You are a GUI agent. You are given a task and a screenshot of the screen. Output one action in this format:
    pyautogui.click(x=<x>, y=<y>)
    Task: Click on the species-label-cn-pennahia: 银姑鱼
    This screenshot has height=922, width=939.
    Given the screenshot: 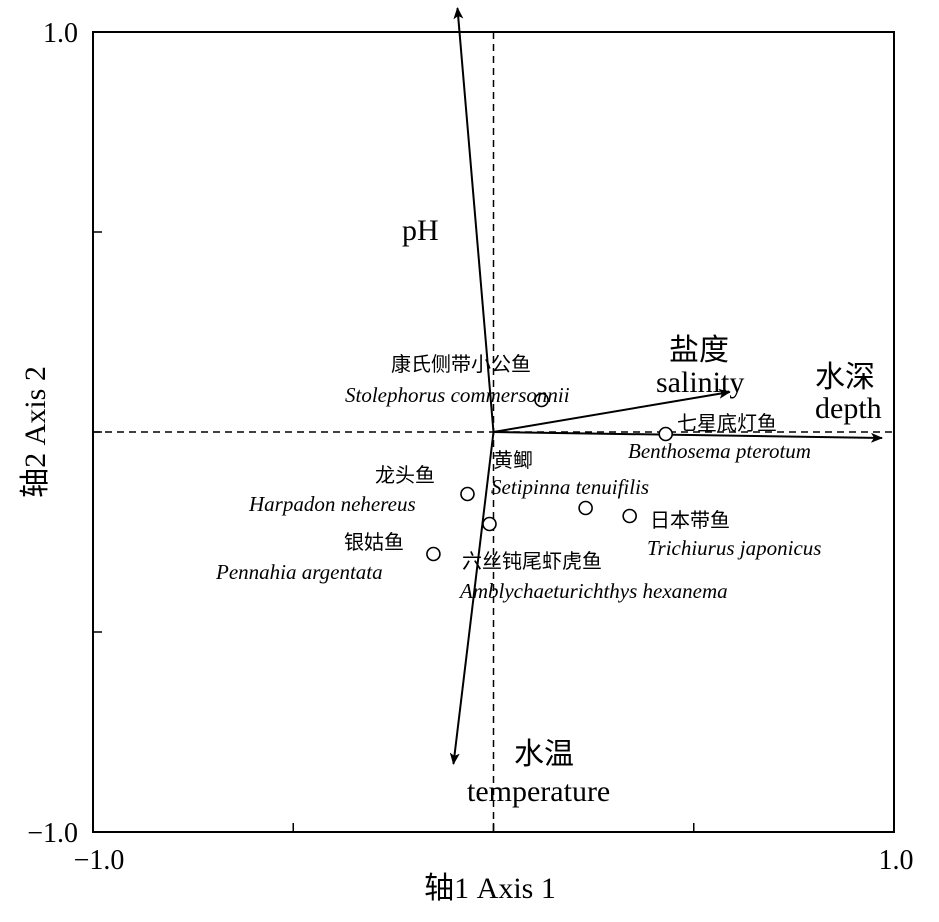 What is the action you would take?
    pyautogui.click(x=374, y=542)
    